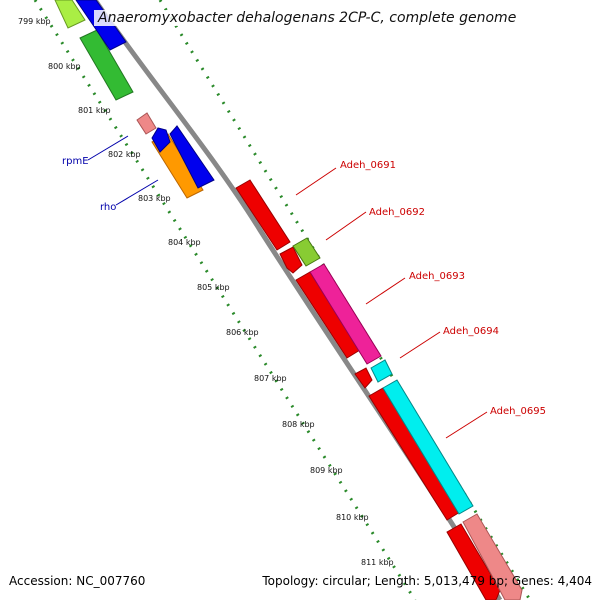 The width and height of the screenshot is (600, 600). What do you see at coordinates (270, 378) in the screenshot?
I see `tick-label: 807 kbp` at bounding box center [270, 378].